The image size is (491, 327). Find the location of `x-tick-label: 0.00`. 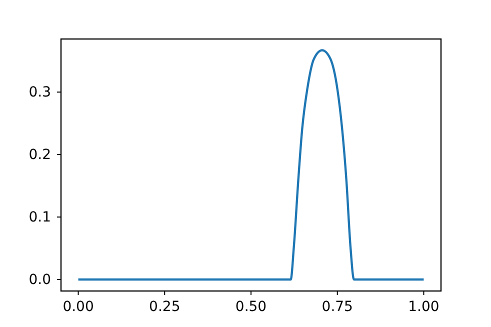

x-tick-label: 0.00 is located at coordinates (78, 306).